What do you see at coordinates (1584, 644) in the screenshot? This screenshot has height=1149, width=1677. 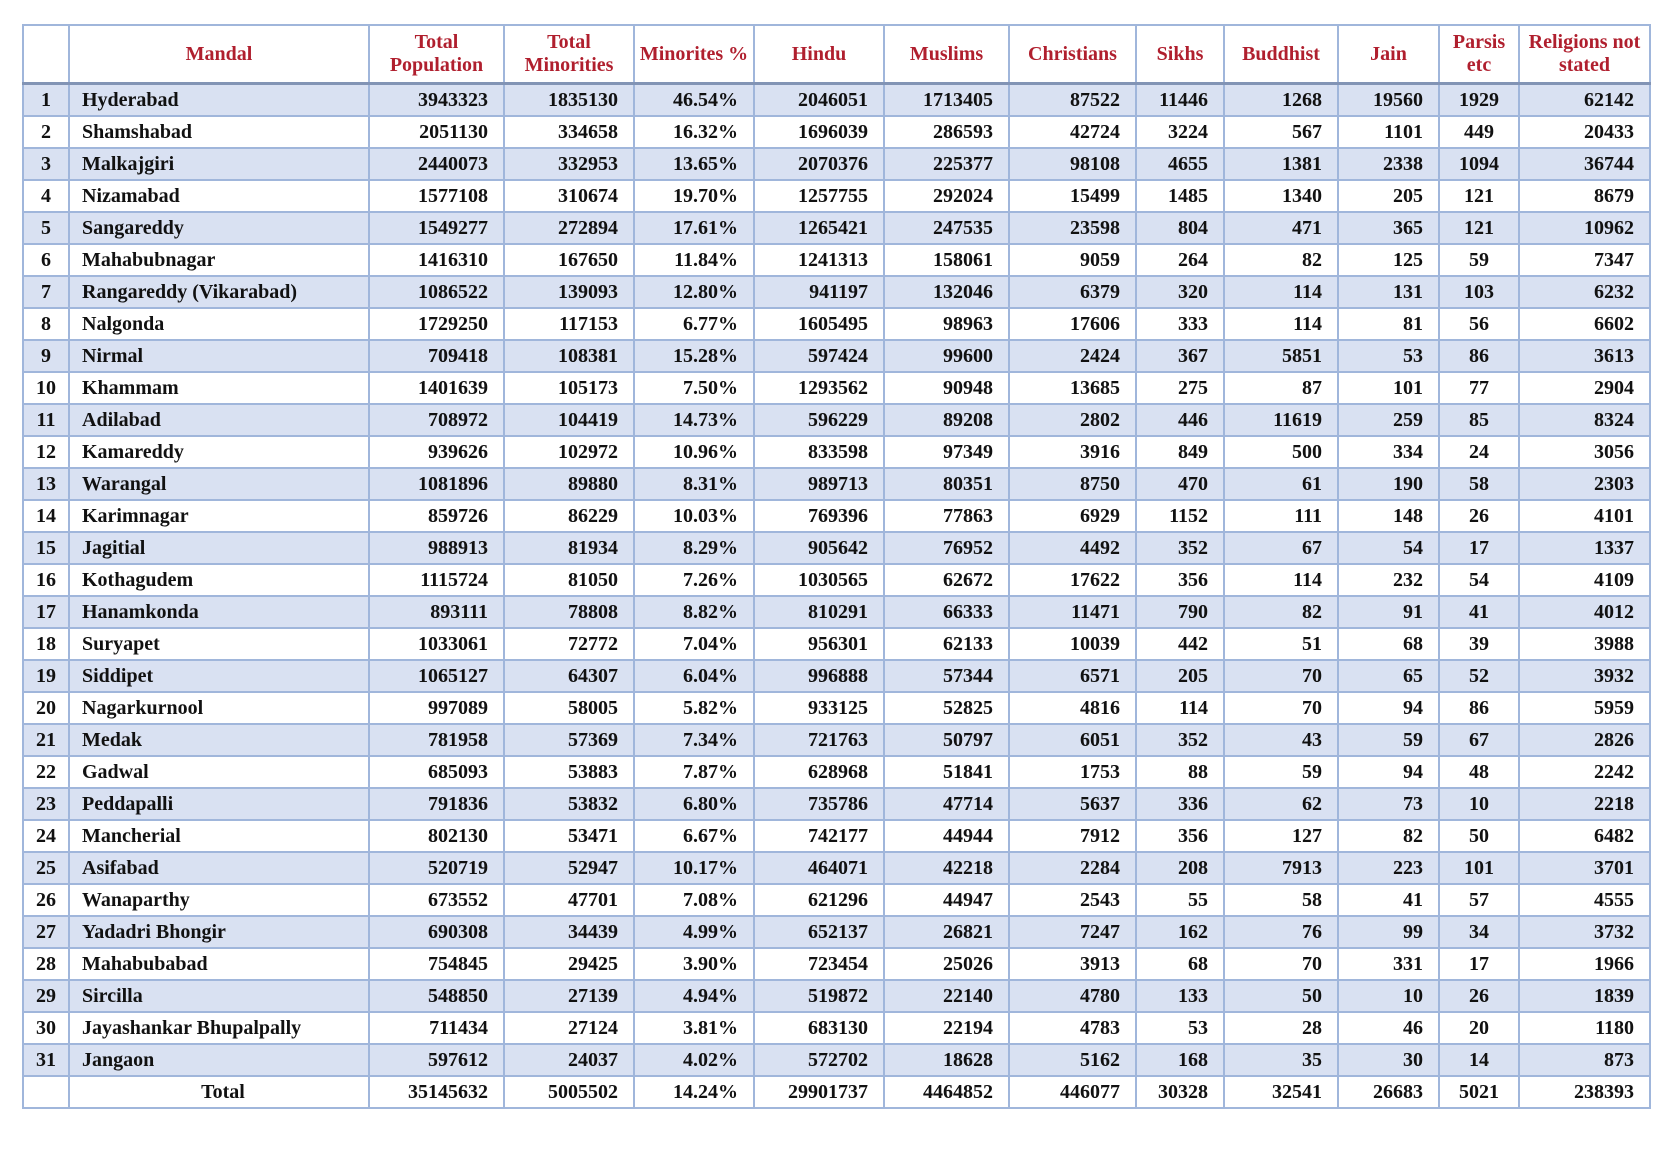 I see `cell: 3988` at bounding box center [1584, 644].